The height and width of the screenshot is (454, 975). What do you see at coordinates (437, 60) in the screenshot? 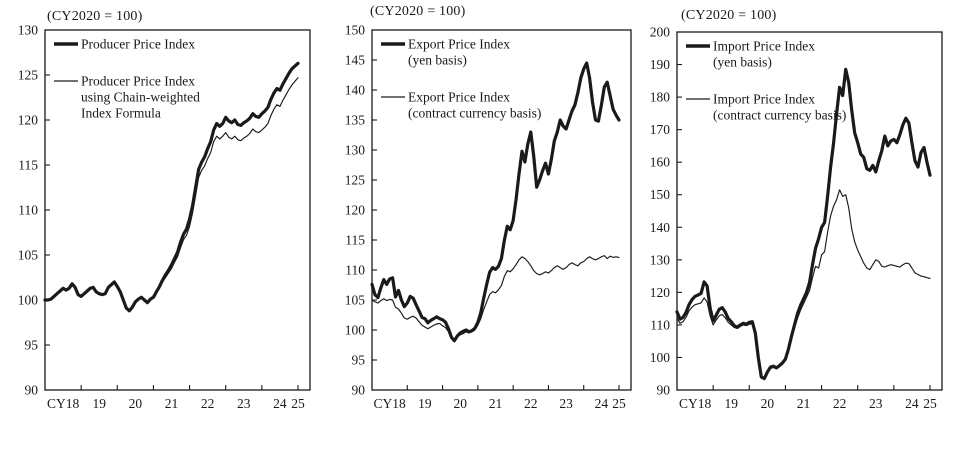
I see `export-price-index-yen-legend-label: (yen basis)` at bounding box center [437, 60].